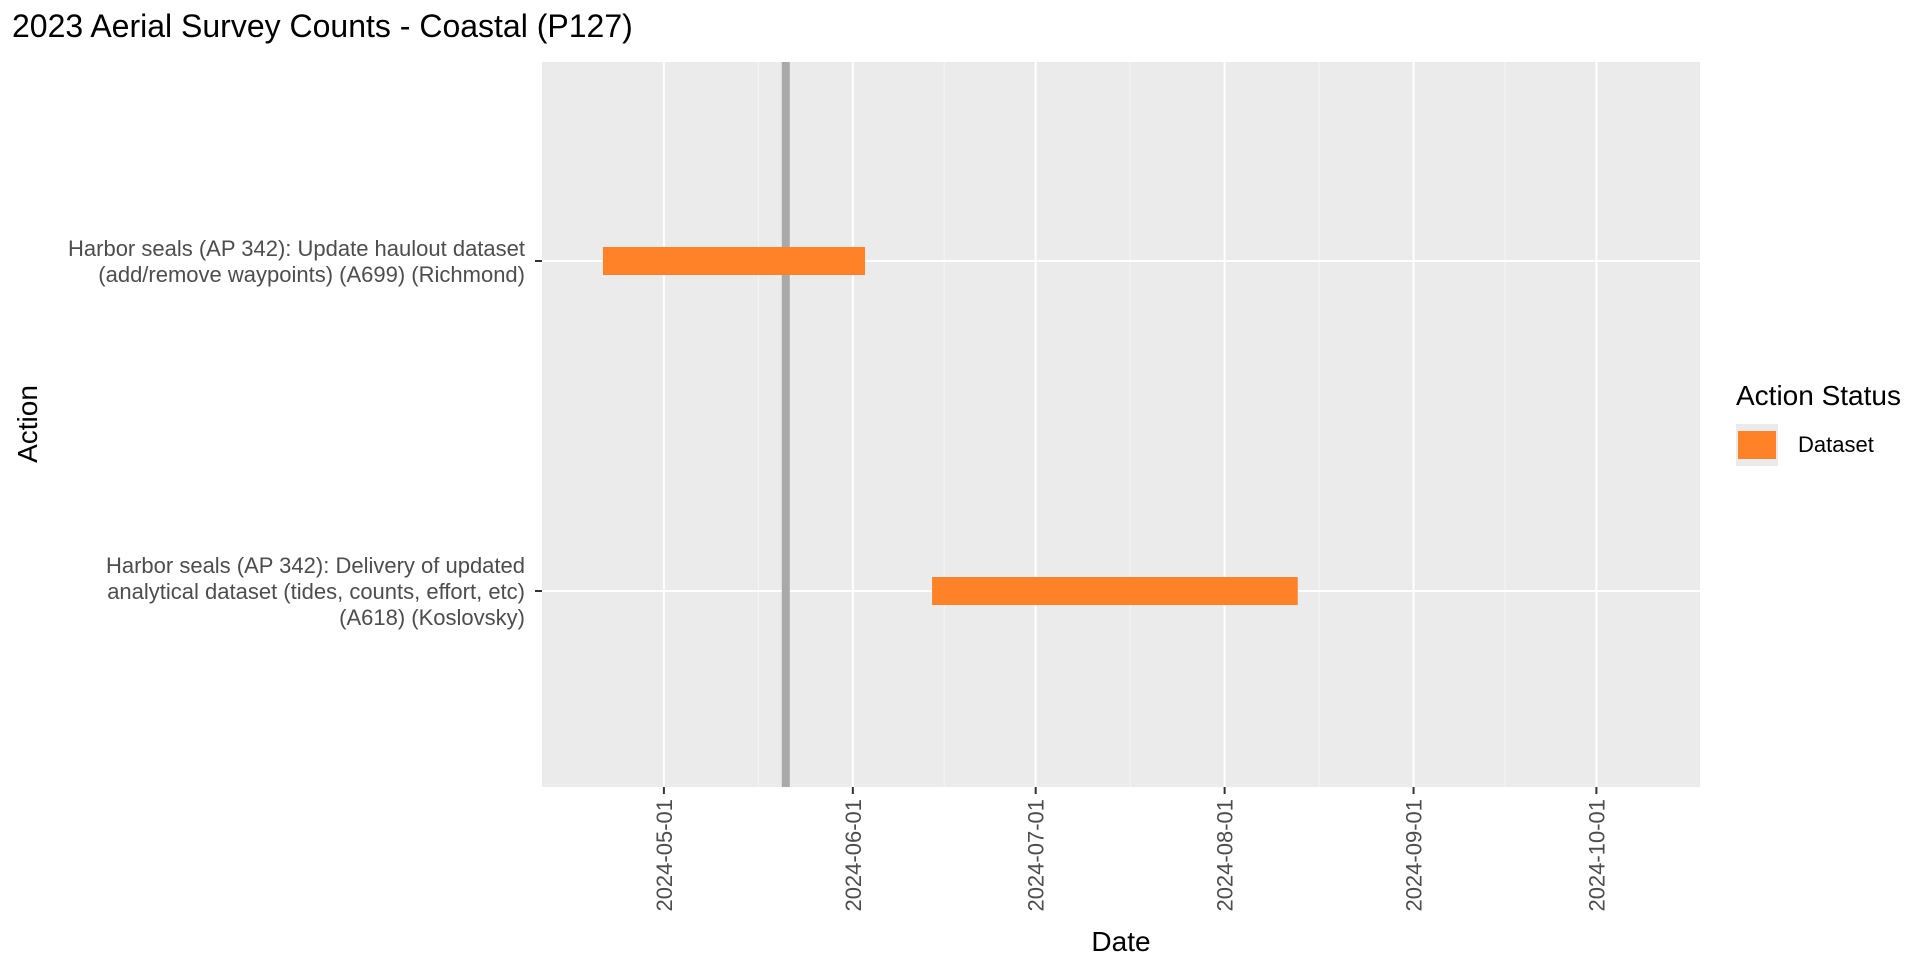 This screenshot has height=960, width=1920. Describe the element at coordinates (1120, 941) in the screenshot. I see `x-axis-title: Date` at that location.